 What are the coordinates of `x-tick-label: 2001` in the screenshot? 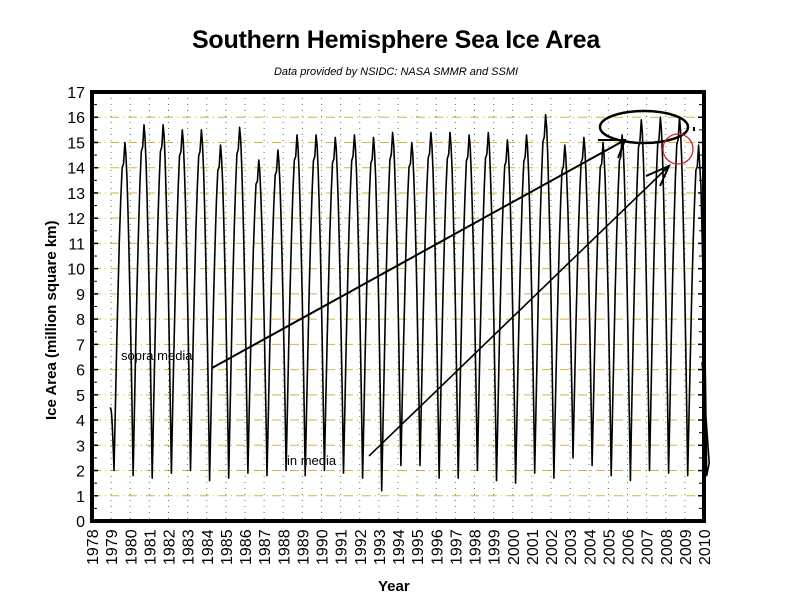 It's located at (533, 547).